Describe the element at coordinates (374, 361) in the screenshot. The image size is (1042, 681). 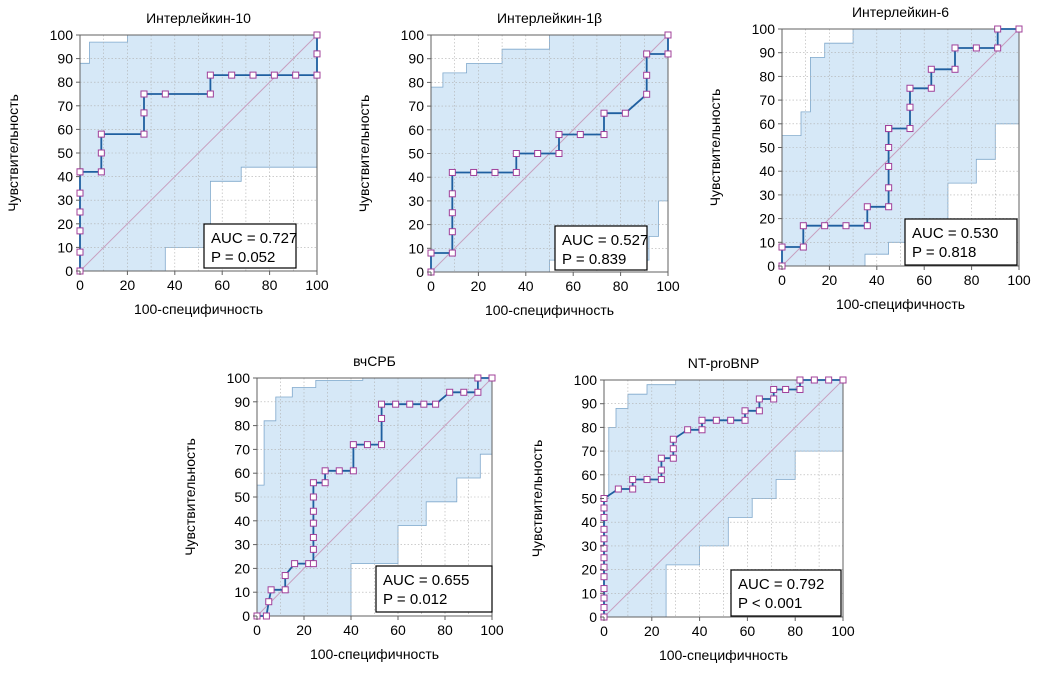
I see `chart-title: вчСРБ` at that location.